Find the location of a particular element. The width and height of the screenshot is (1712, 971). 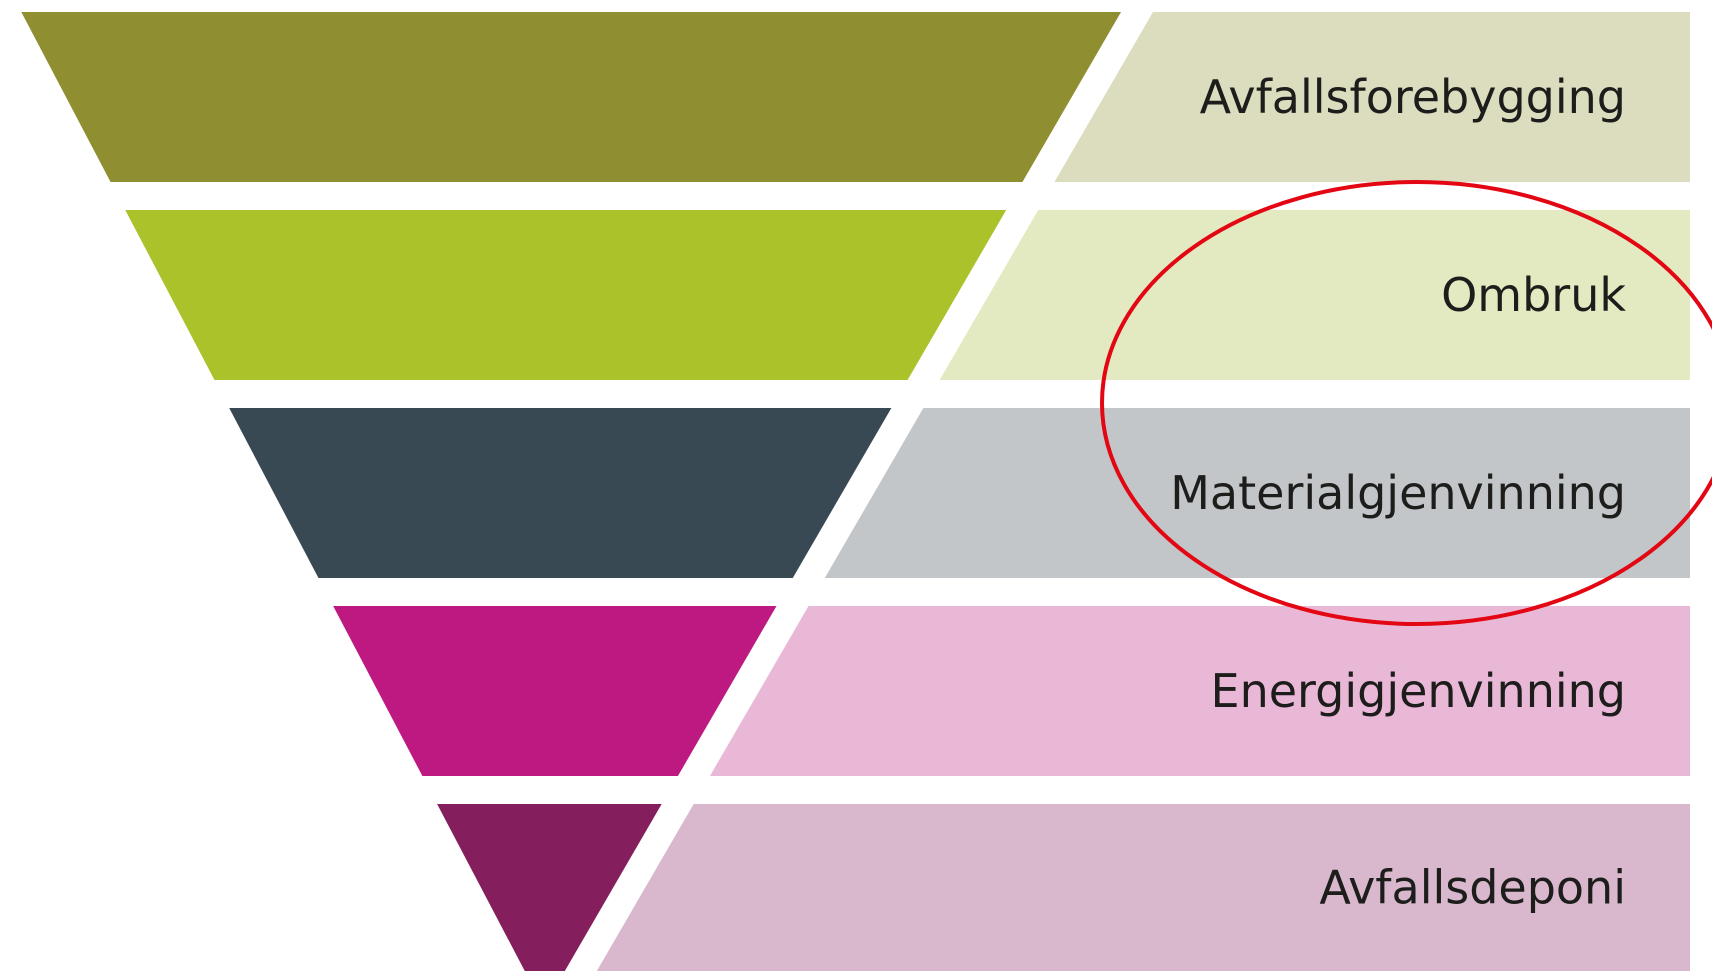

level-label-4: Avfallsdeponi is located at coordinates (1472, 888).